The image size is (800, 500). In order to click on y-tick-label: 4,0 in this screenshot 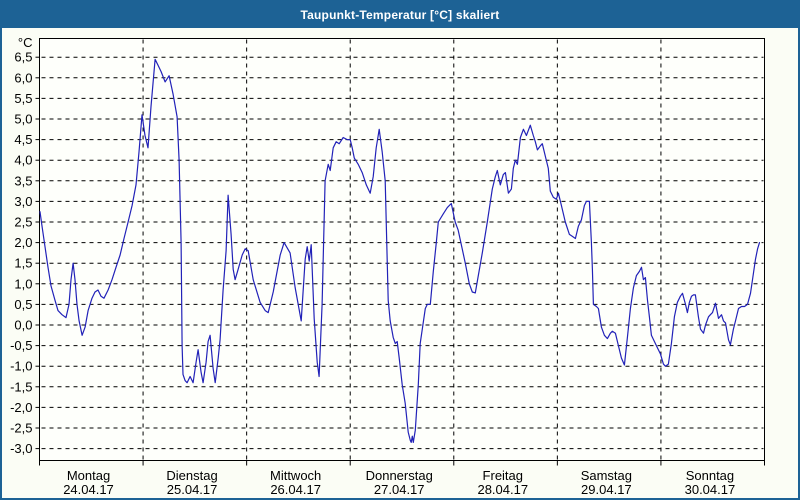, I will do `click(23, 160)`.